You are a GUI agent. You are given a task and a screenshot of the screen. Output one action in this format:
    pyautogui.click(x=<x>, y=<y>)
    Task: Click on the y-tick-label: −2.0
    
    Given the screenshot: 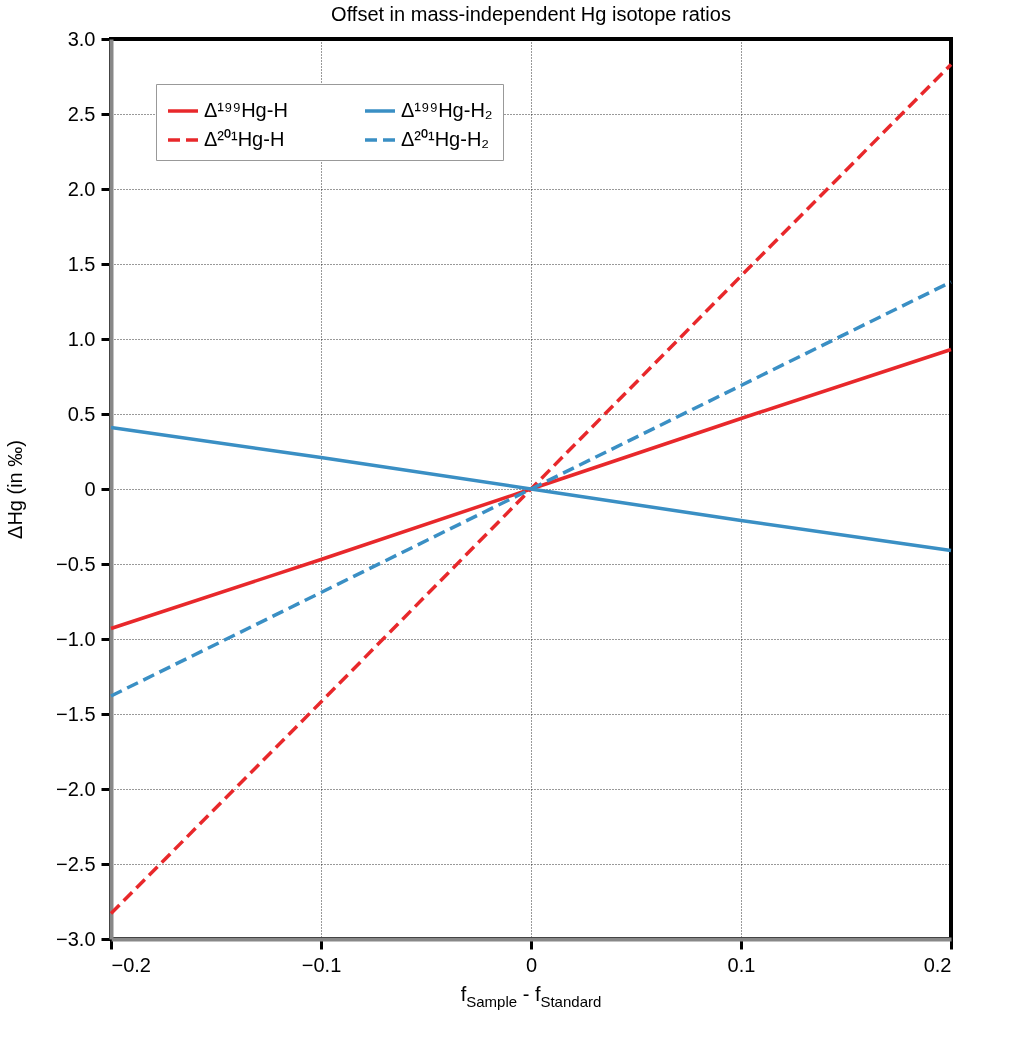 What is the action you would take?
    pyautogui.click(x=76, y=788)
    